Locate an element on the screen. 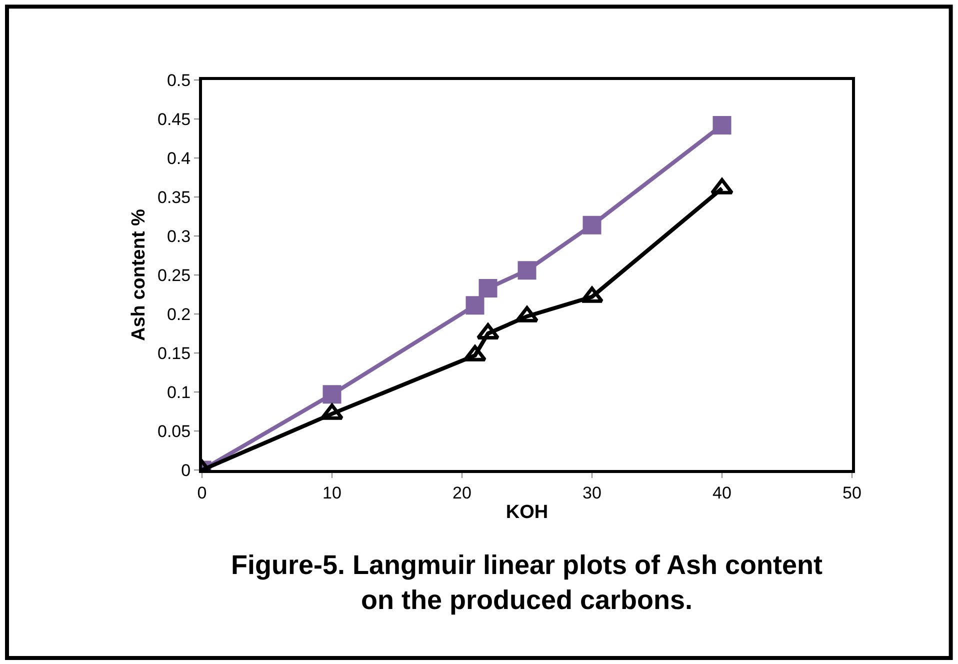  y-tick-label: 0.5 is located at coordinates (178, 80).